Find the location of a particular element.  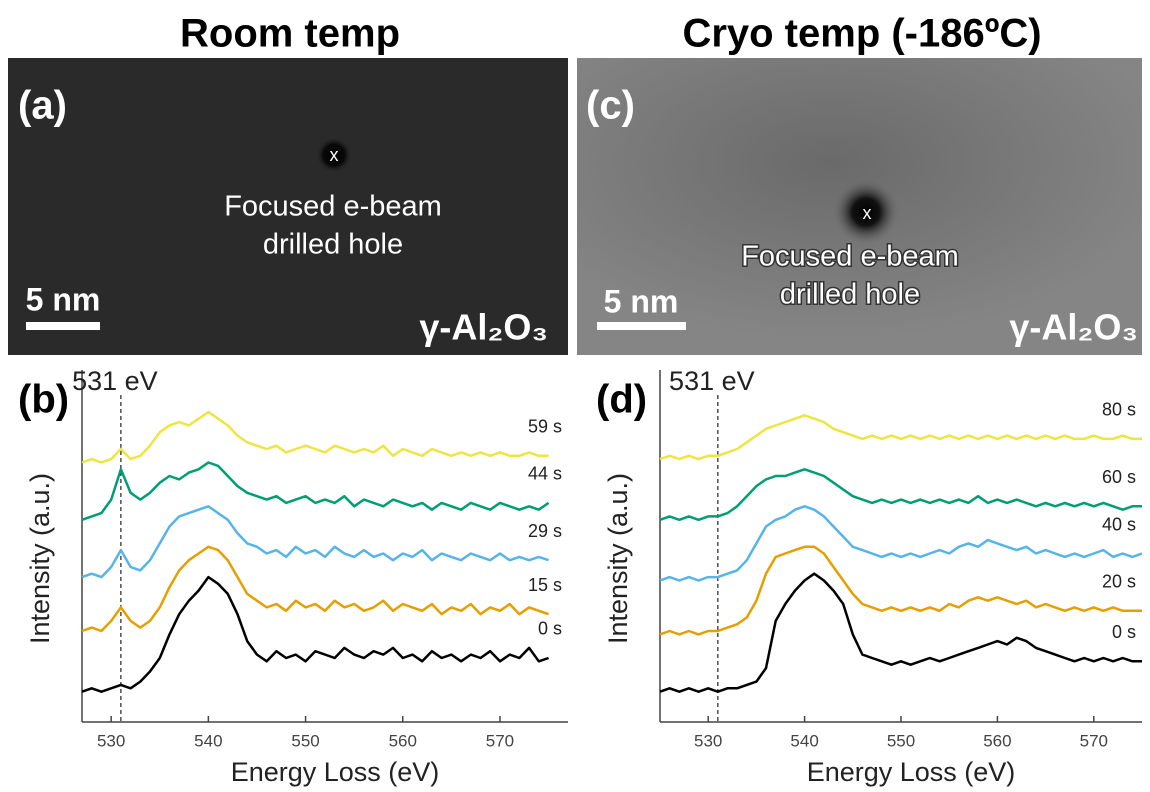

series-label: 44 s is located at coordinates (545, 474).